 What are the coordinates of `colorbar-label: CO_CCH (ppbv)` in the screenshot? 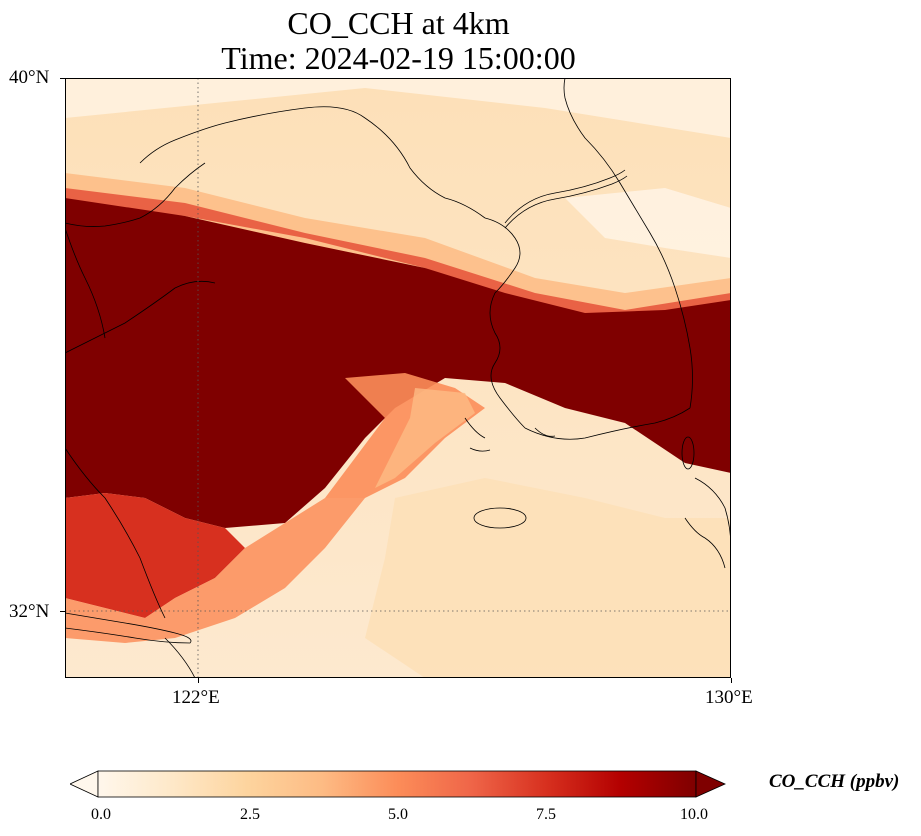 It's located at (834, 781).